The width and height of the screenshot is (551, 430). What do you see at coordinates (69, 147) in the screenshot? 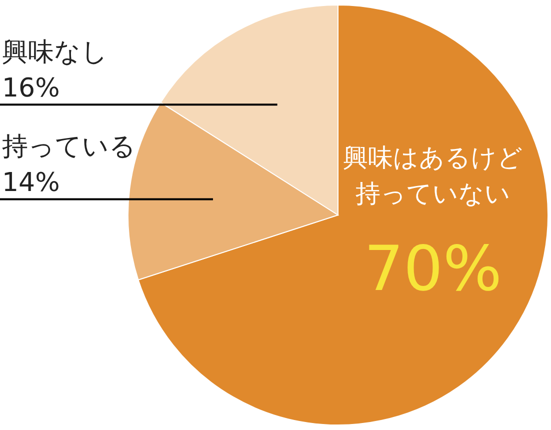
I see `slice-label: 持っている` at bounding box center [69, 147].